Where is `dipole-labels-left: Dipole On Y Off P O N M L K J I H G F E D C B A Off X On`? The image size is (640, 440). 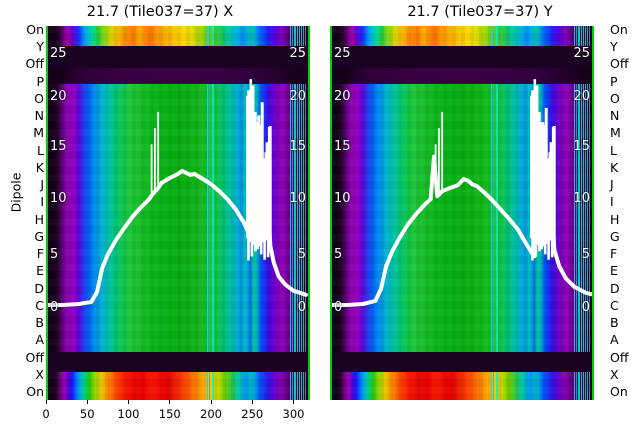
dipole-labels-left: Dipole On Y Off P O N M L K J I H G F E D C B A Off X On is located at coordinates (24, 220).